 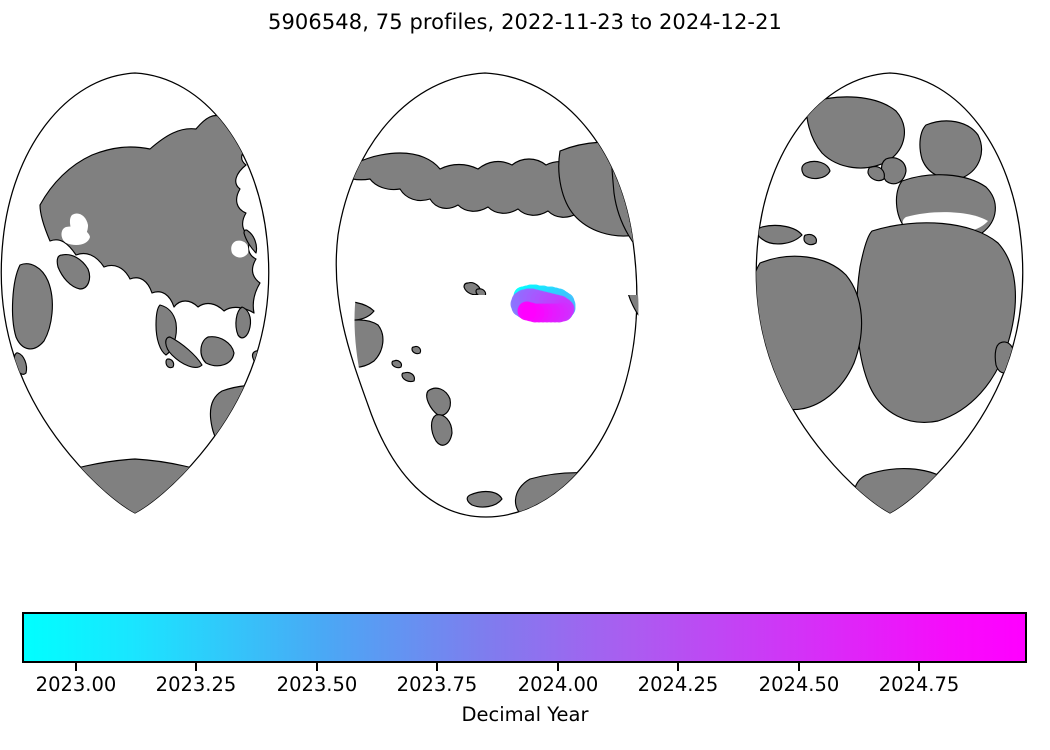 I want to click on land-nz-north, so click(x=438, y=401).